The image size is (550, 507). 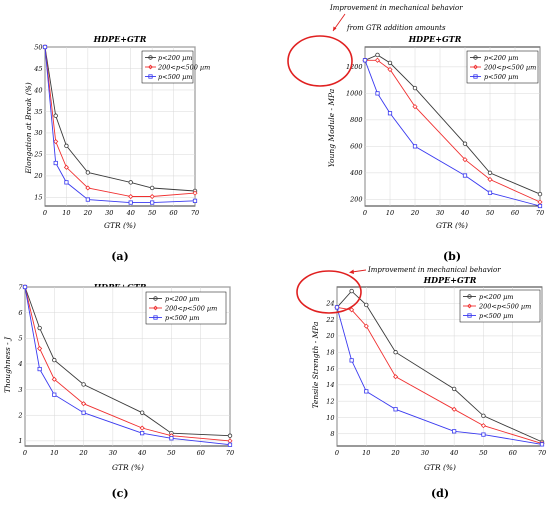 What do you see at coordinates (20, 390) in the screenshot?
I see `y-tick-label-c-2: 3` at bounding box center [20, 390].